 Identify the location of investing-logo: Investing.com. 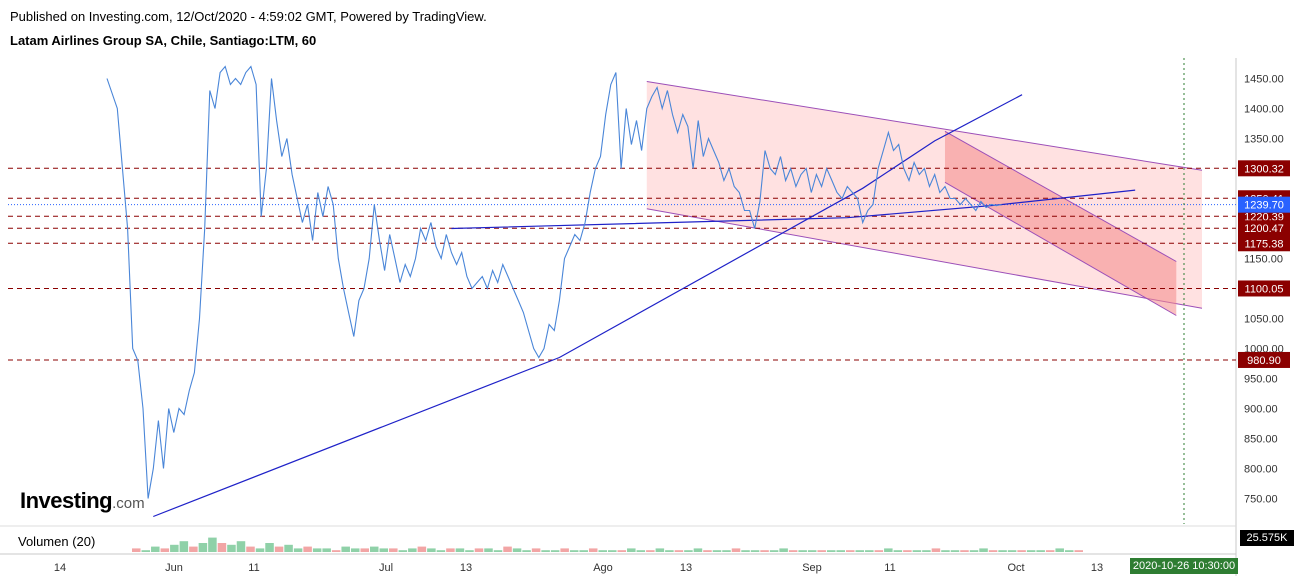
(82, 501).